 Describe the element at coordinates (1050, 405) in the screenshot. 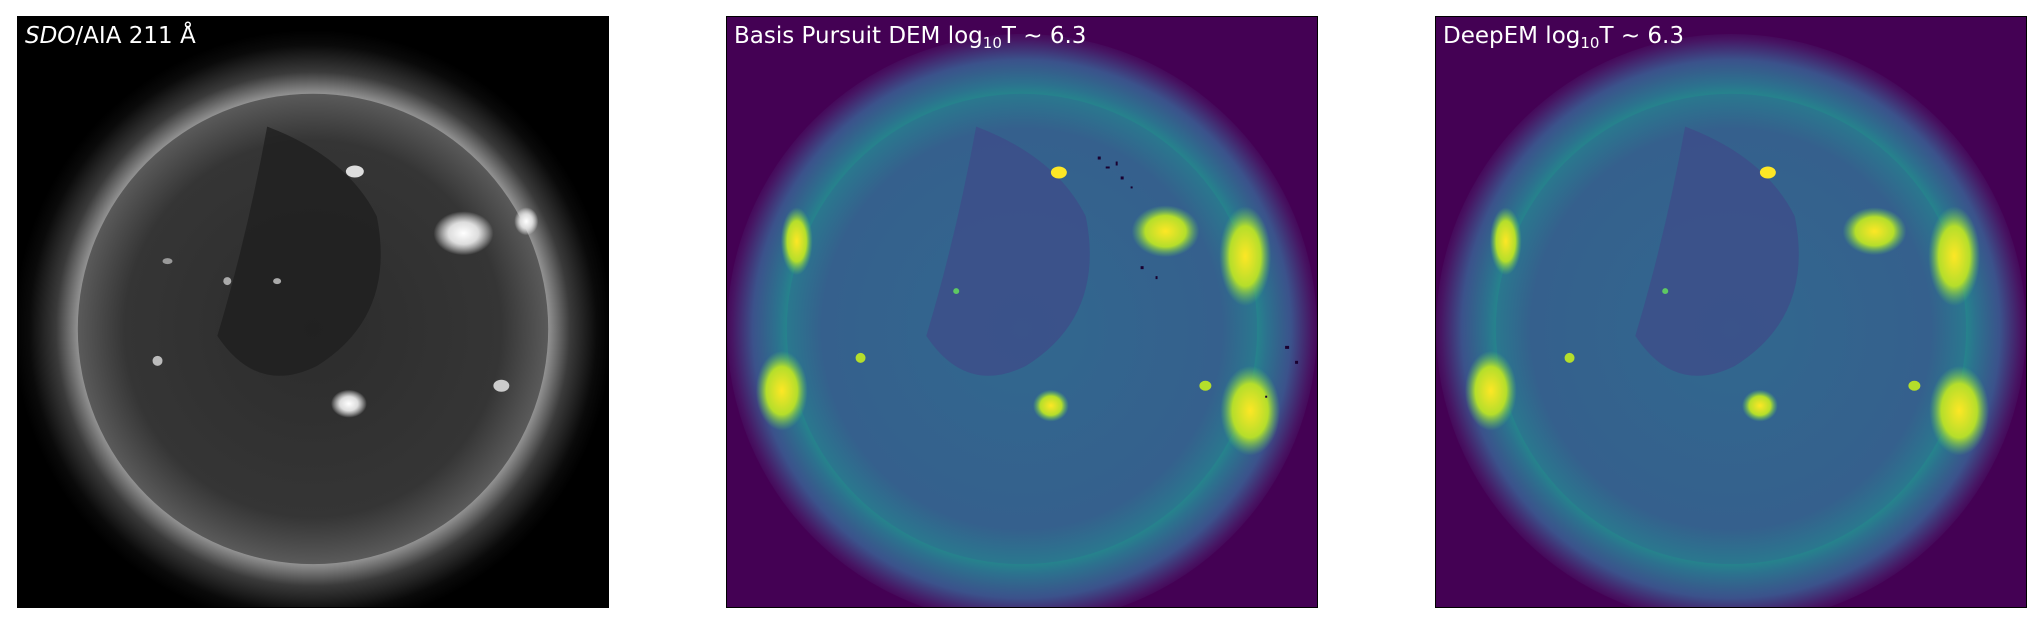

I see `bp-active-region-s` at that location.